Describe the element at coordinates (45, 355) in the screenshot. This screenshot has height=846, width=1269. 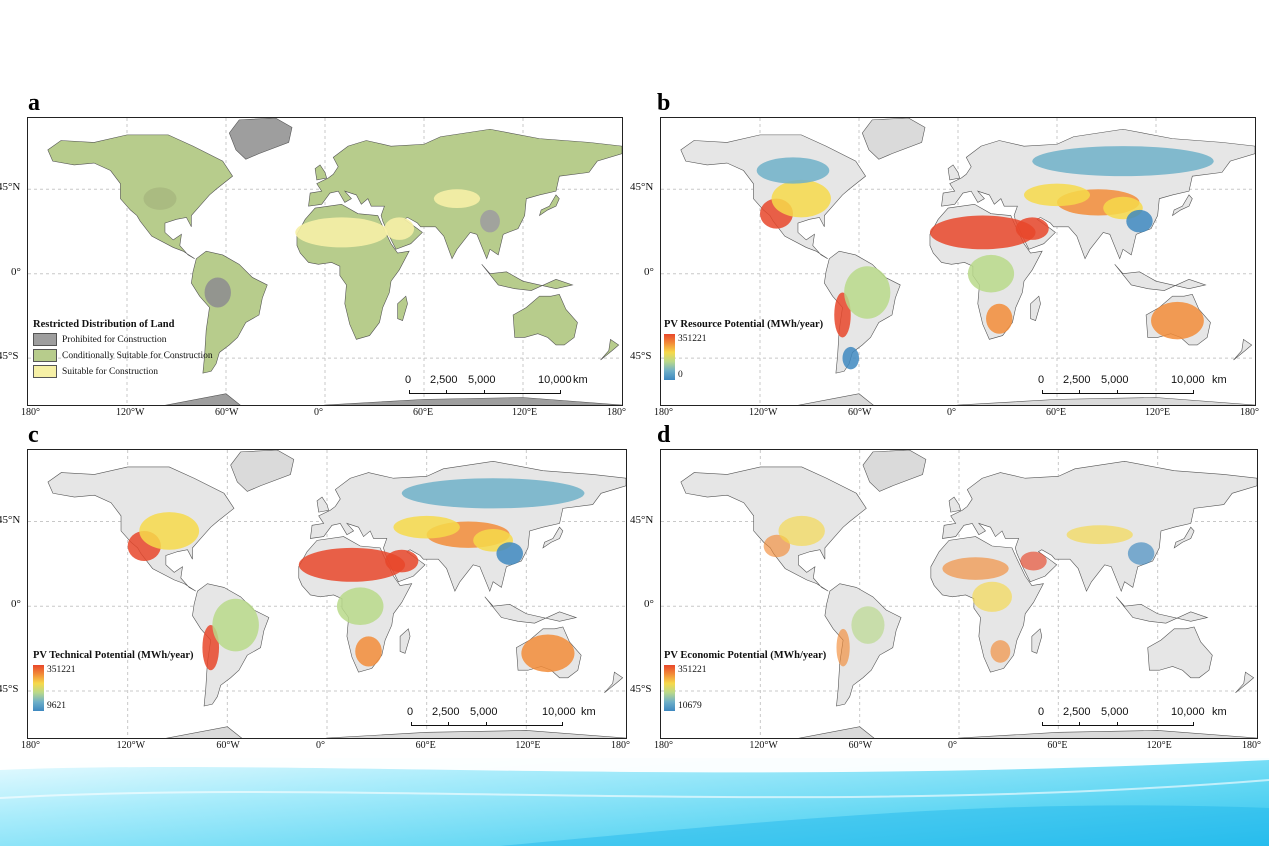
I see `swatch-conditional` at that location.